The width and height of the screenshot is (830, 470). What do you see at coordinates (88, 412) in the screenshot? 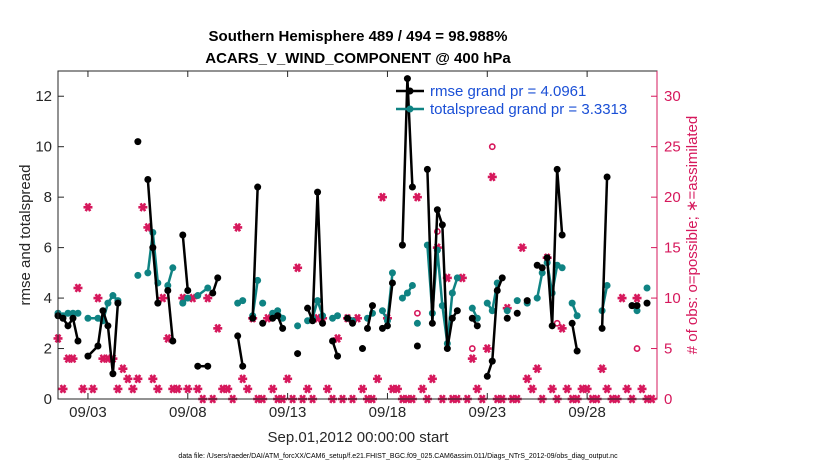
I see `x-tick-label: 09/03` at bounding box center [88, 412].